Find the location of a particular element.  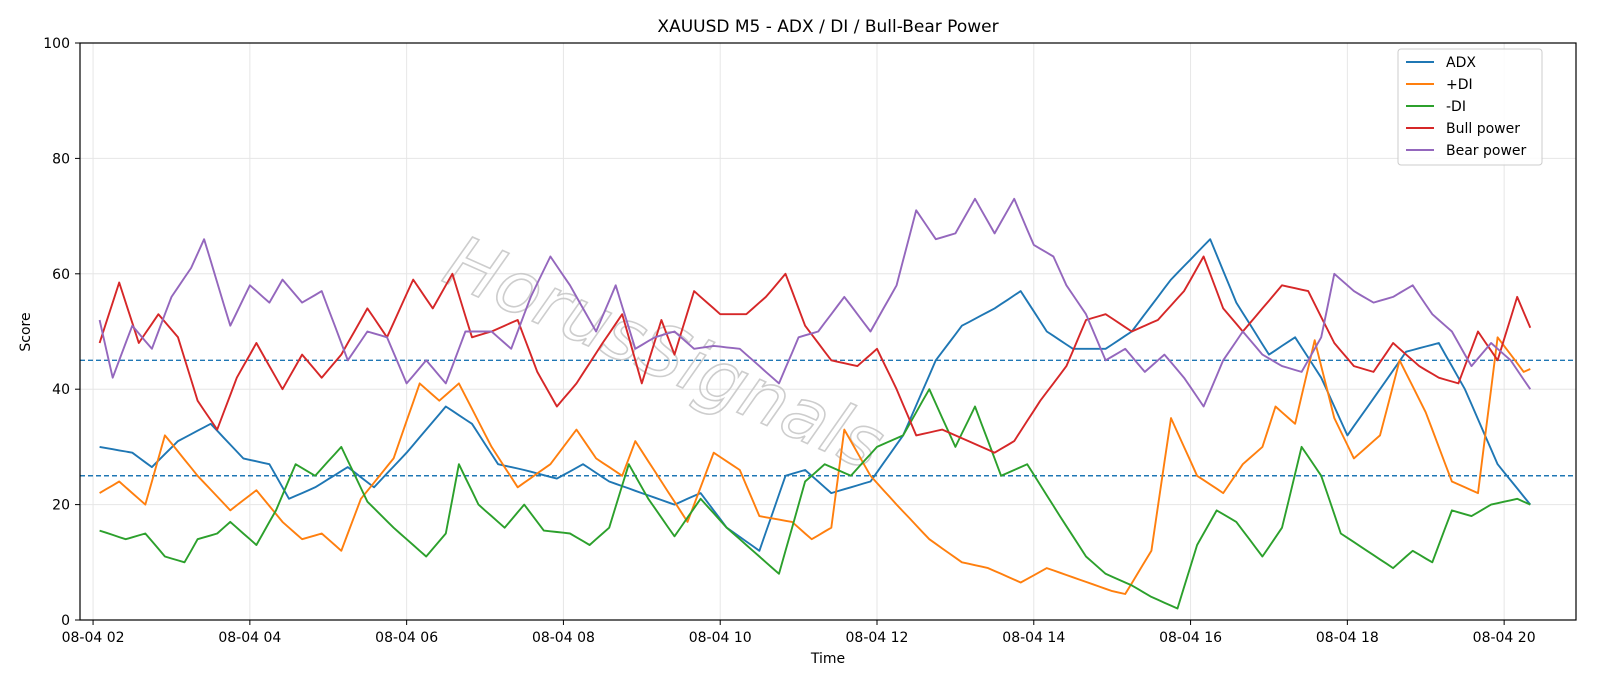

legend-label: -DI is located at coordinates (1456, 107).